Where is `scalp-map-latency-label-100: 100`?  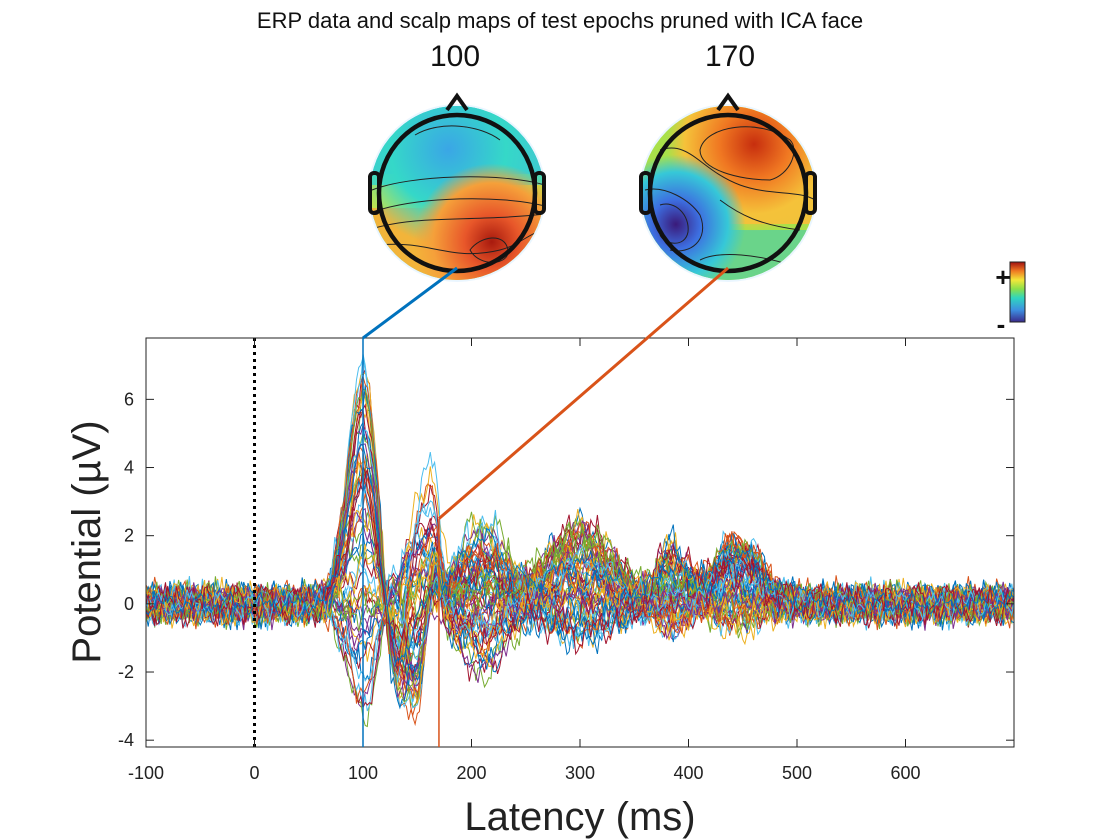 scalp-map-latency-label-100: 100 is located at coordinates (455, 56).